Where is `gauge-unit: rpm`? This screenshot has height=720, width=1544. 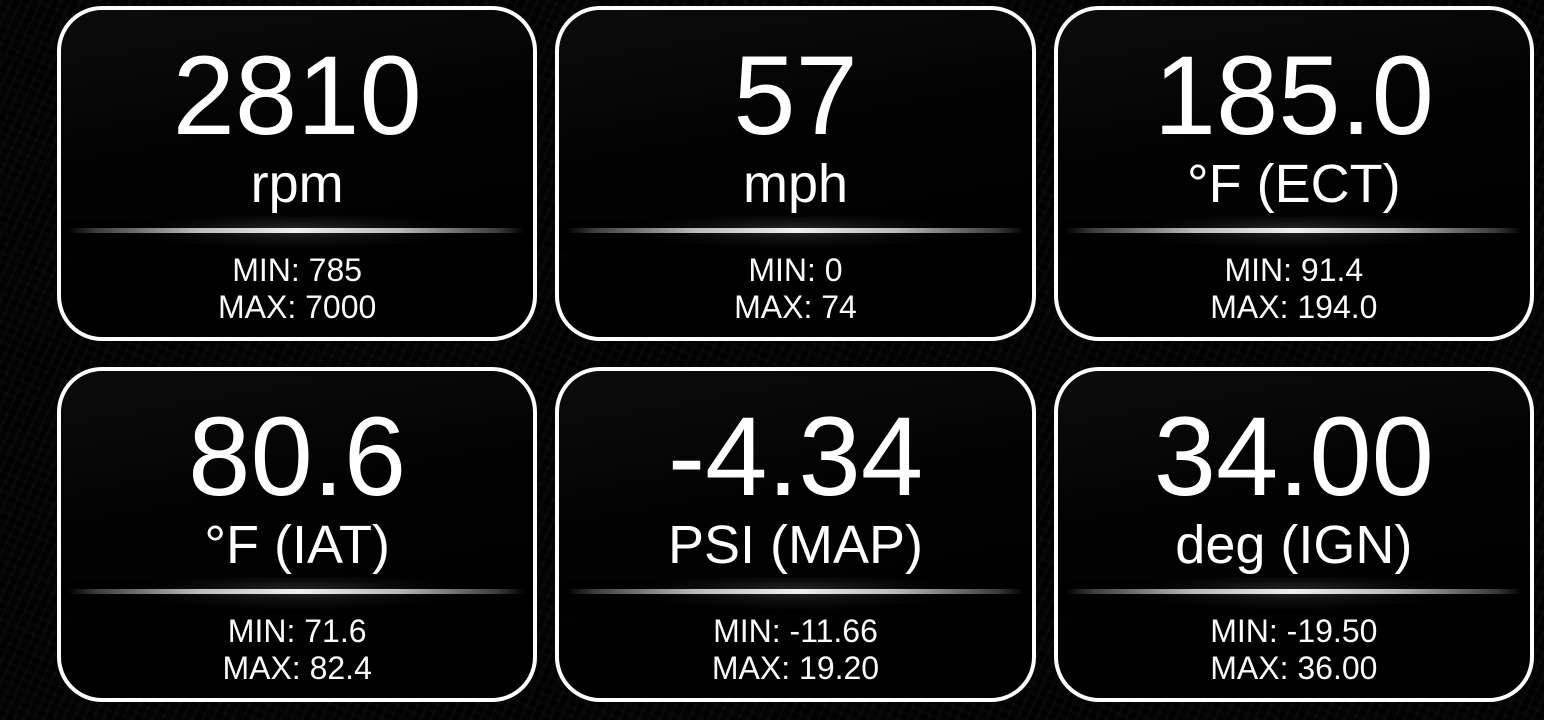
gauge-unit: rpm is located at coordinates (297, 184).